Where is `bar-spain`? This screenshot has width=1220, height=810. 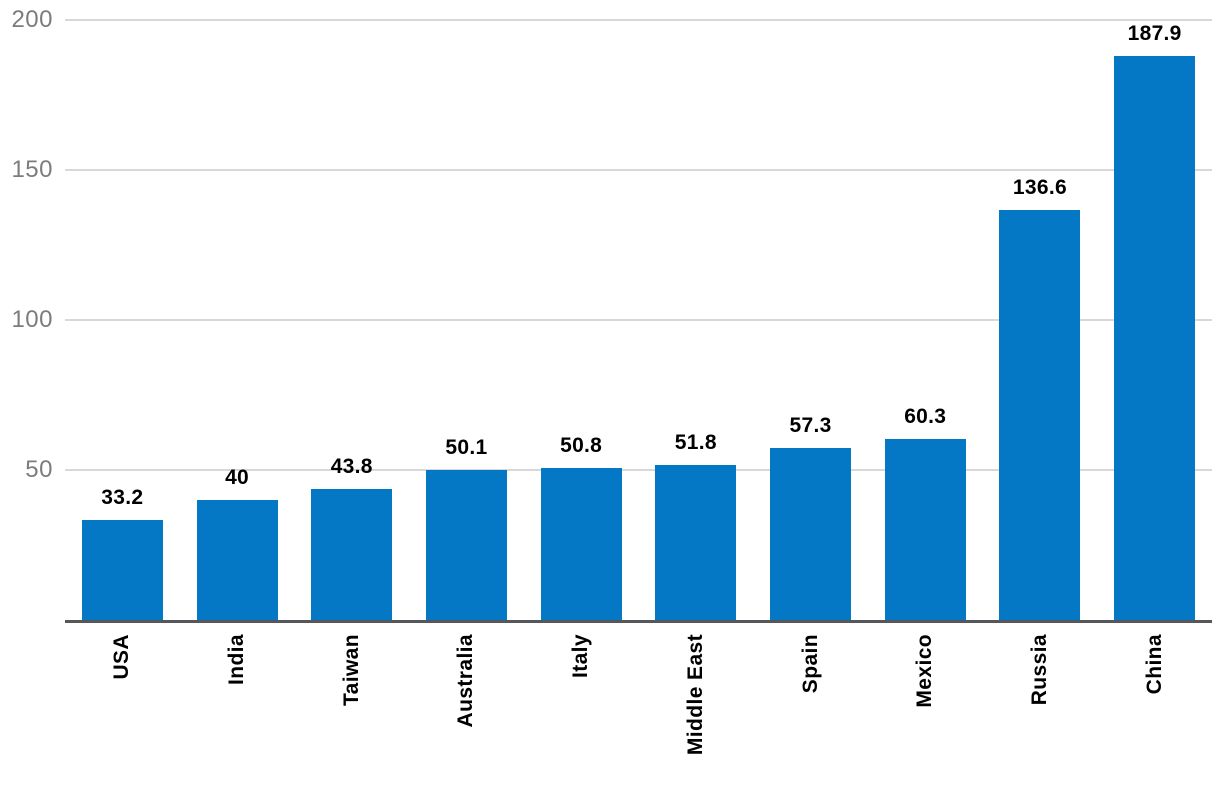 bar-spain is located at coordinates (811, 534).